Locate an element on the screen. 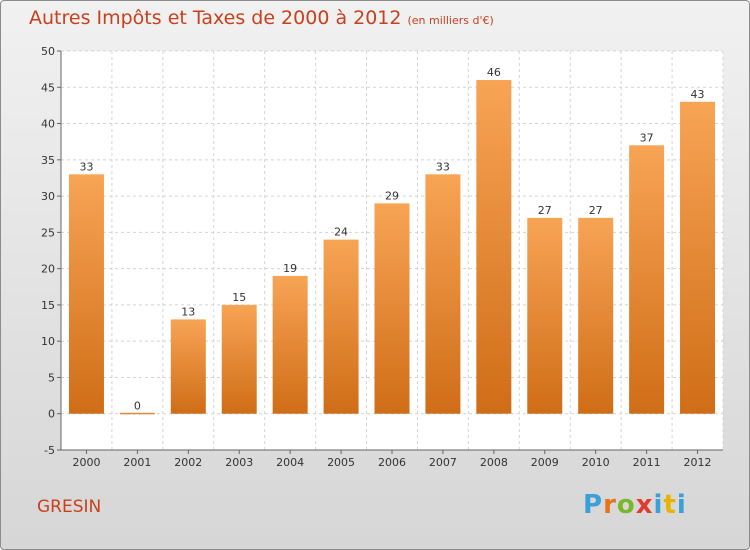 This screenshot has height=550, width=750. y-tick-label: 25 is located at coordinates (48, 232).